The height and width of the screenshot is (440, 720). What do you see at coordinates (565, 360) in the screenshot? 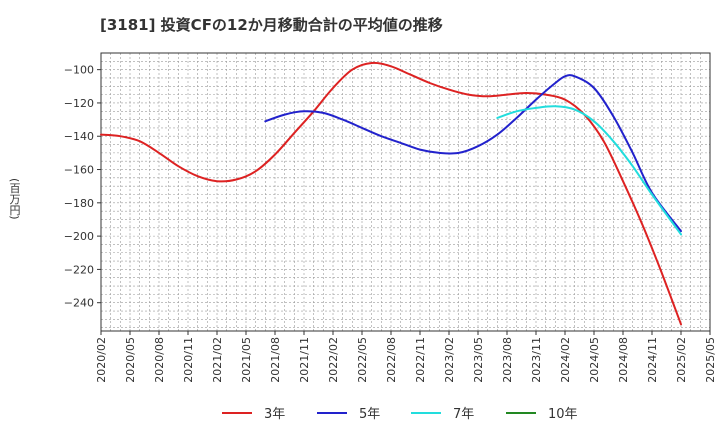
I see `x-tick-label: 2024/02` at bounding box center [565, 360].